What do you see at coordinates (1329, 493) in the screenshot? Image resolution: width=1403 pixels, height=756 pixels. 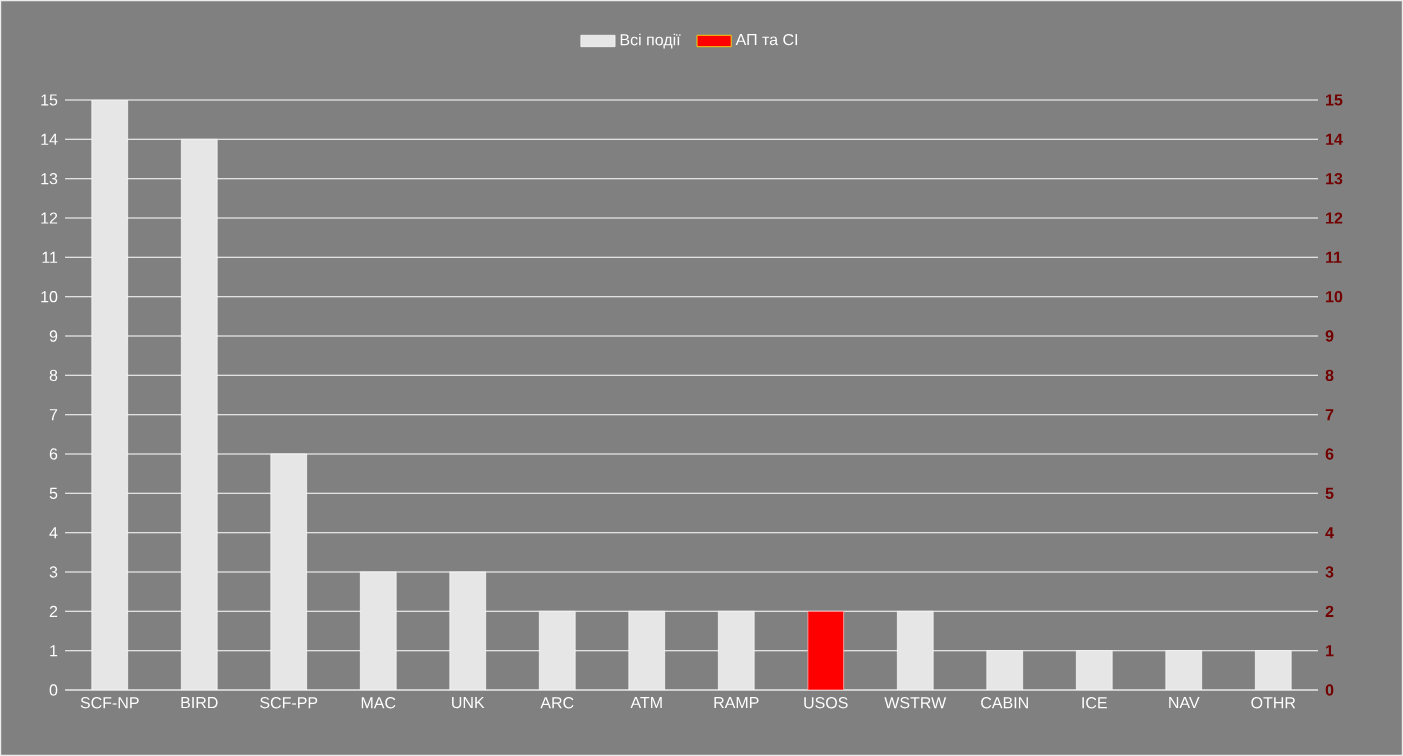 I see `y2-tick-label: 5` at bounding box center [1329, 493].